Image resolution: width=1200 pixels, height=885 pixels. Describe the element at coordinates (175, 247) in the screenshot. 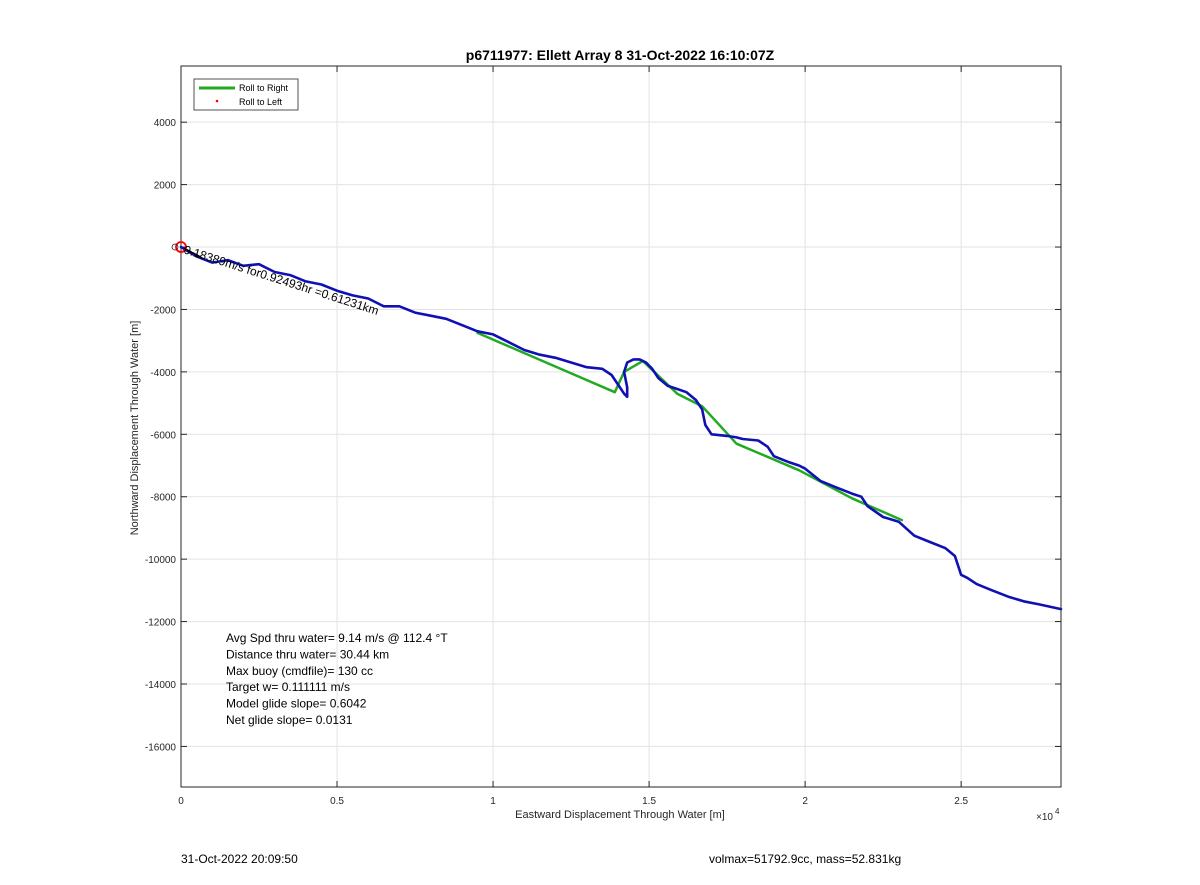

I see `start-marker-ring` at that location.